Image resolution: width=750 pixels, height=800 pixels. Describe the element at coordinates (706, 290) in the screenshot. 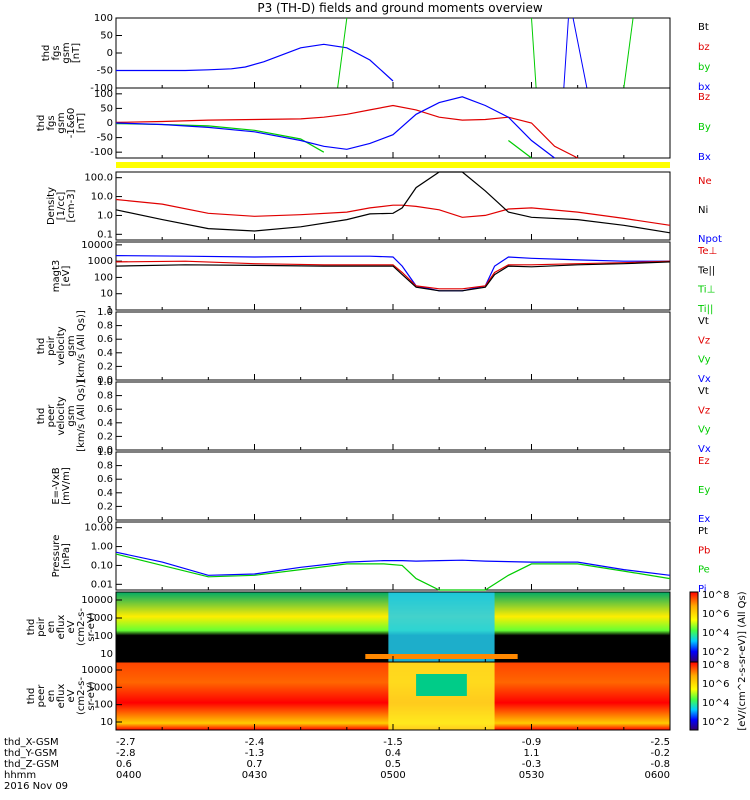

I see `legend-Ti⊥: Ti⊥` at that location.